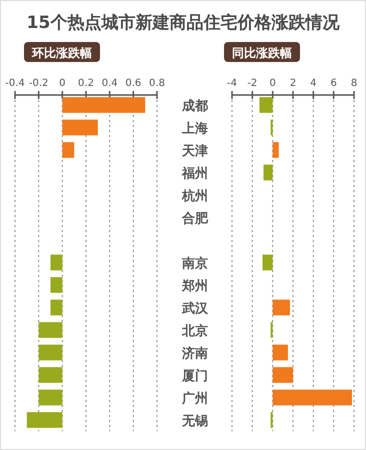  What do you see at coordinates (354, 83) in the screenshot?
I see `x-tick-label: 8` at bounding box center [354, 83].